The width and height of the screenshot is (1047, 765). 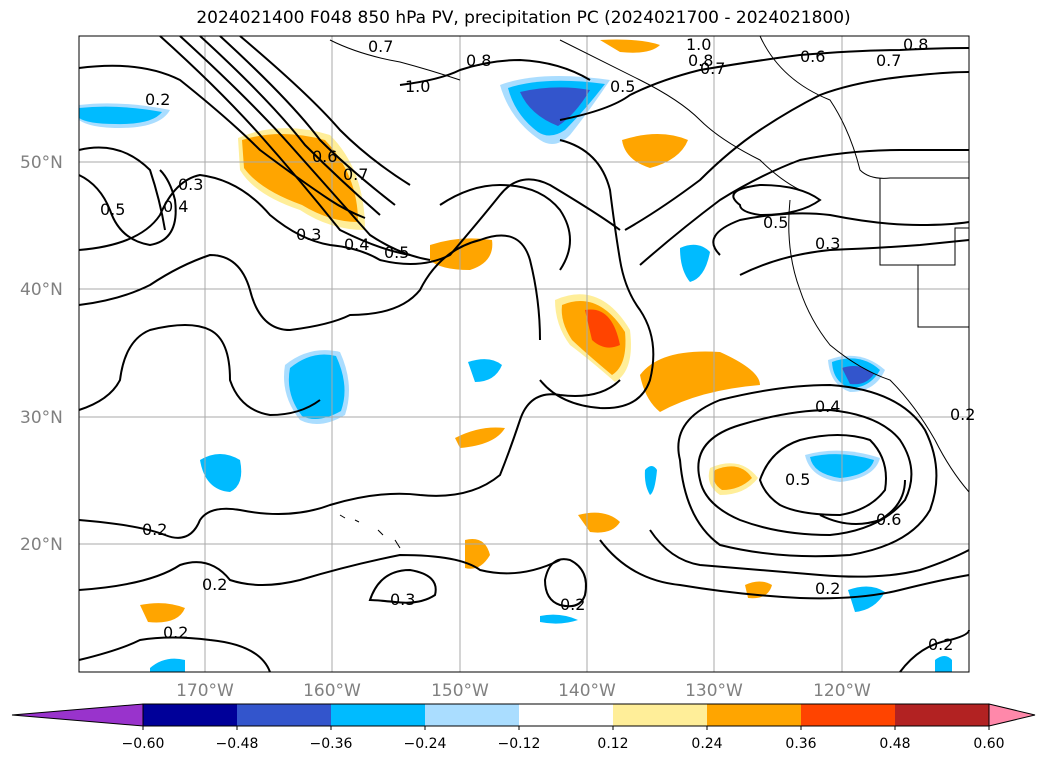 What do you see at coordinates (519, 744) in the screenshot?
I see `colorbar-tick-label: −0.12` at bounding box center [519, 744].